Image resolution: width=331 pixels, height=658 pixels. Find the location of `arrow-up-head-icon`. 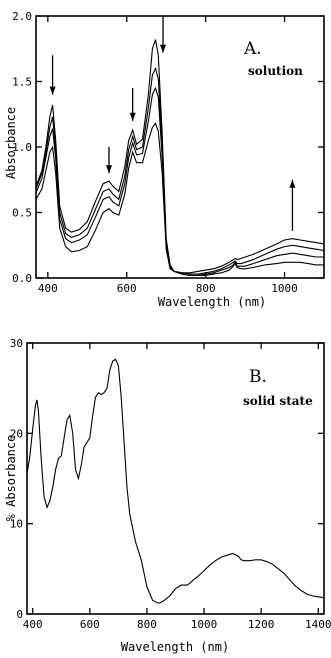

arrow-up-head-icon is located at coordinates (292, 183).